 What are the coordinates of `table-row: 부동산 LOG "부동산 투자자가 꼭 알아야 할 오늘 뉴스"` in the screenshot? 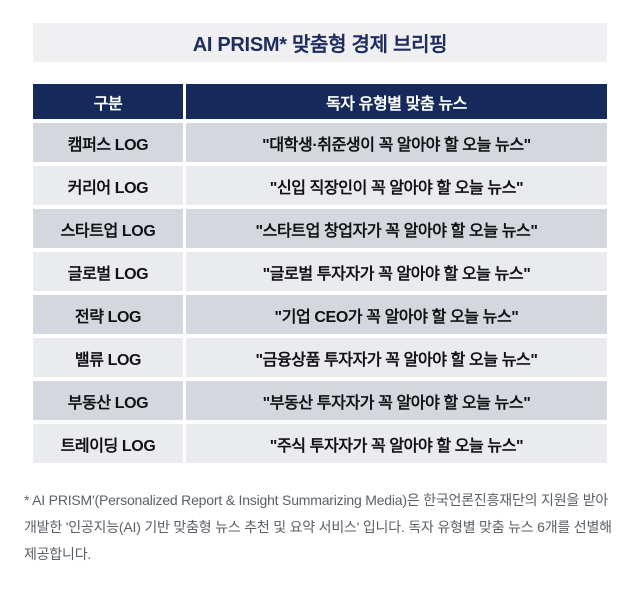 It's located at (320, 400).